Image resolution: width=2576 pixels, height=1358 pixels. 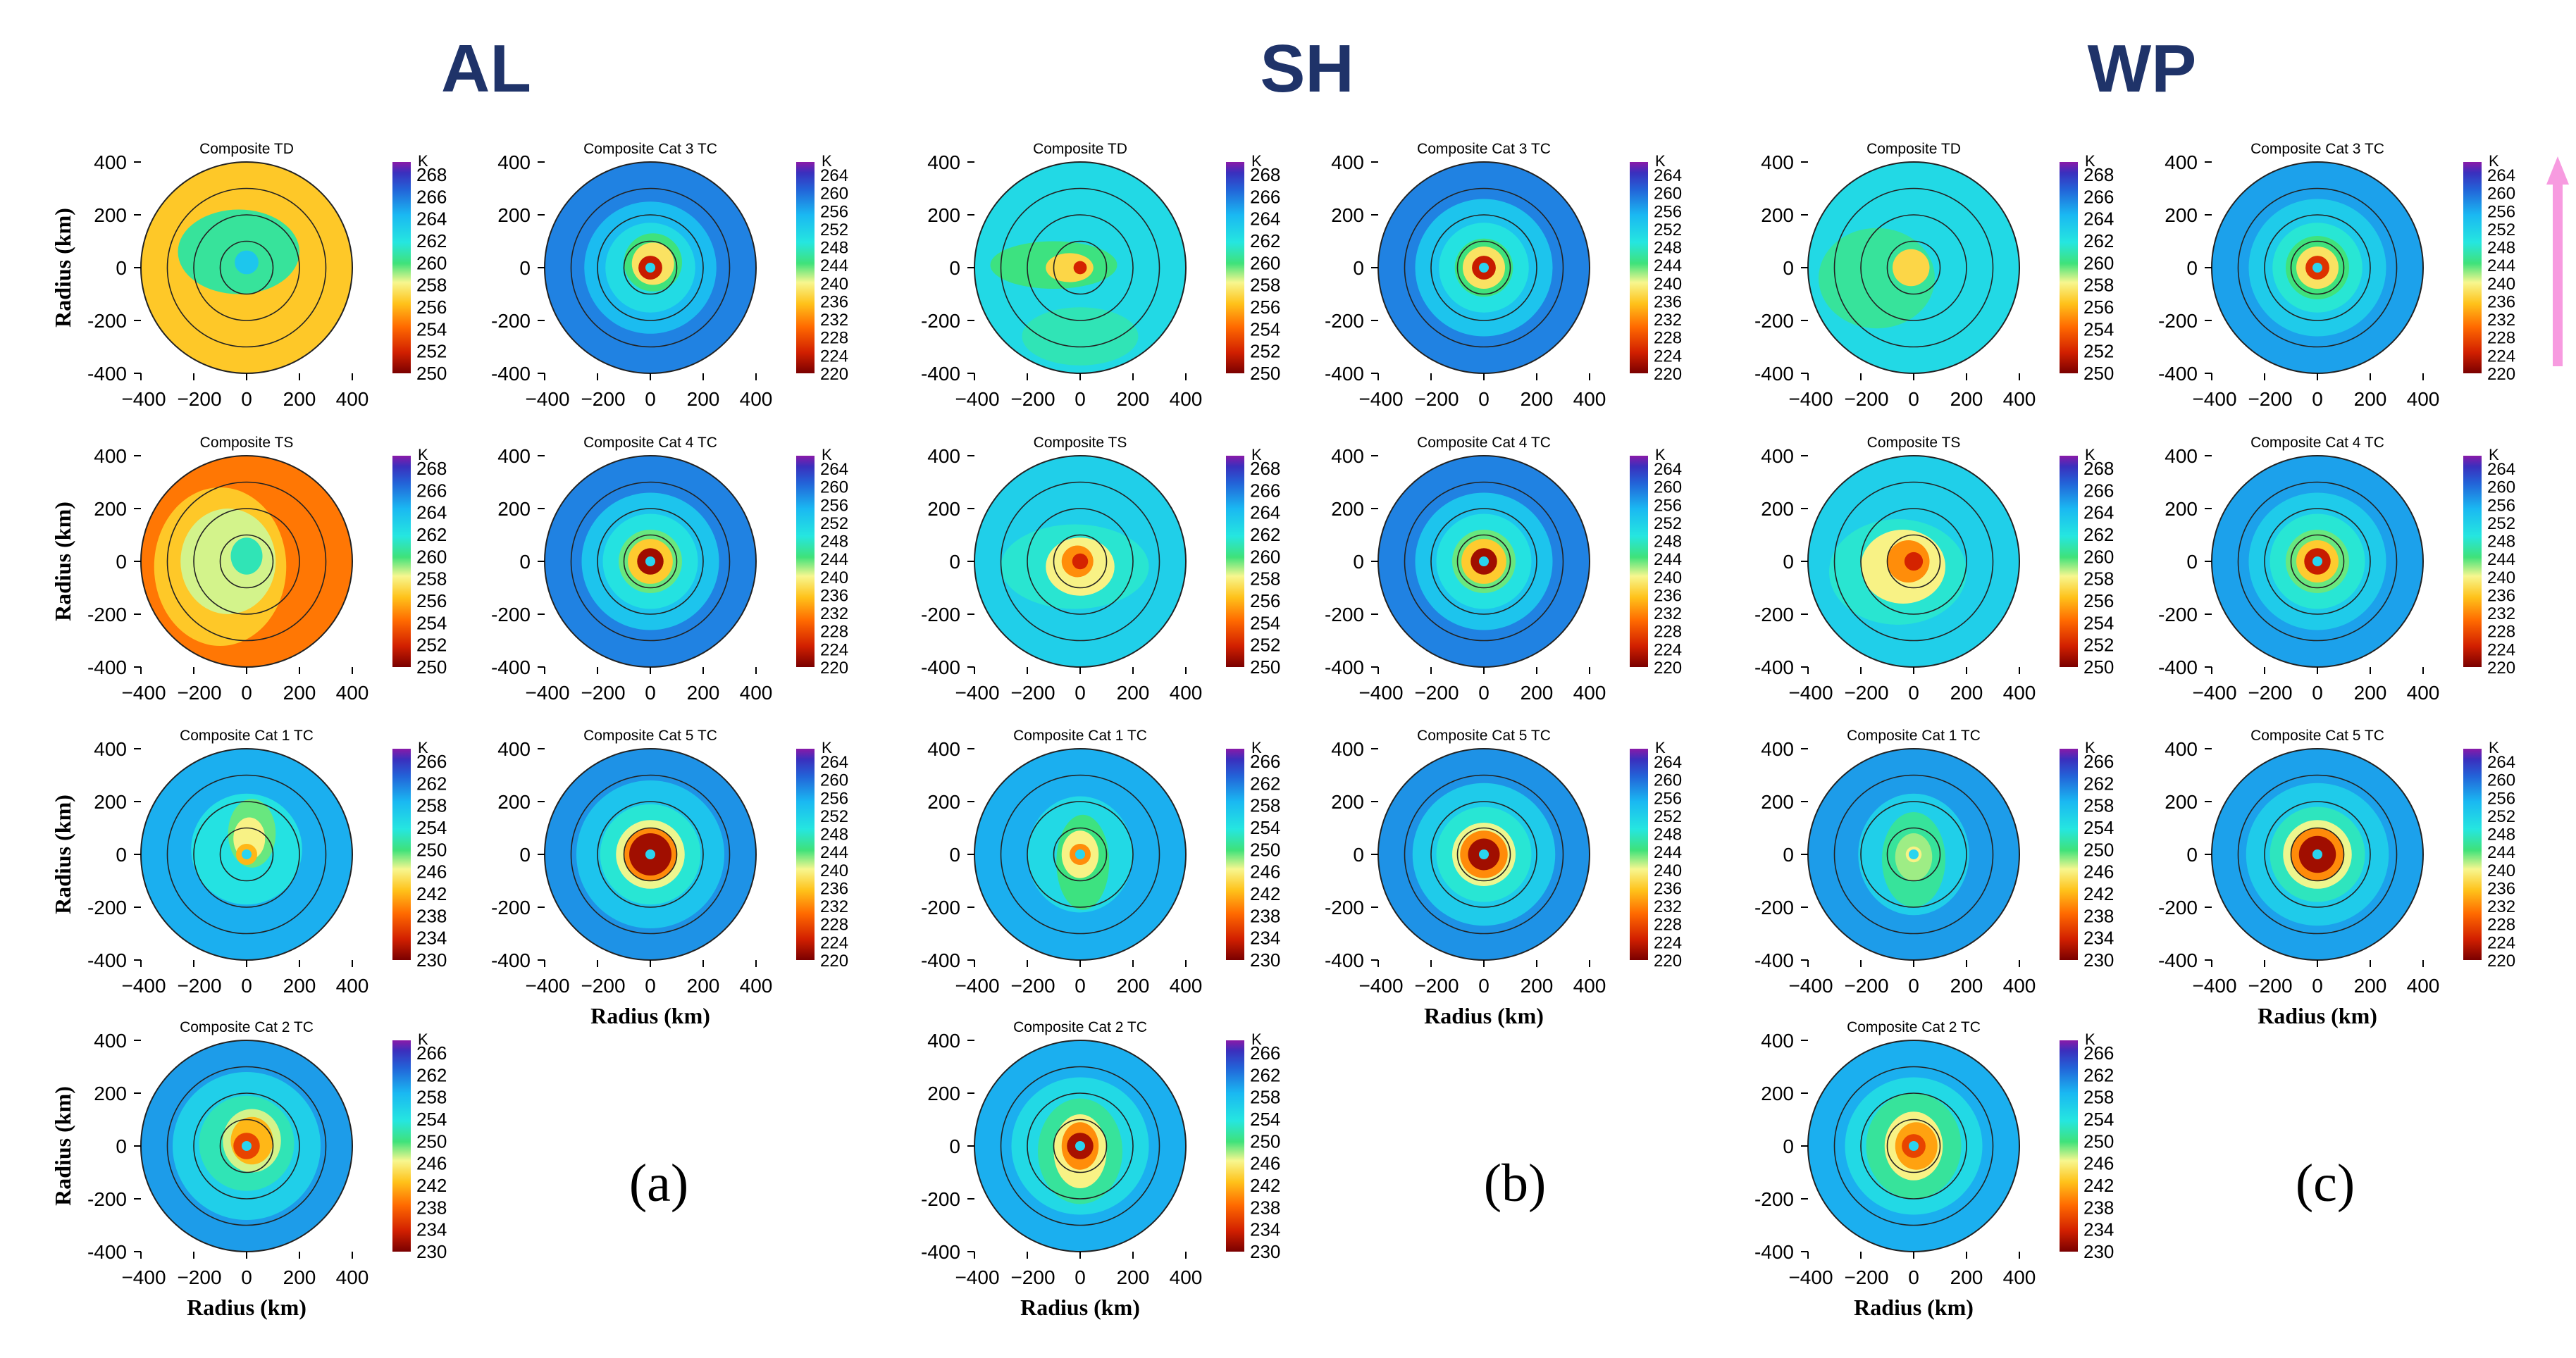 I want to click on colorbar-tick-label: 228, so click(x=834, y=339).